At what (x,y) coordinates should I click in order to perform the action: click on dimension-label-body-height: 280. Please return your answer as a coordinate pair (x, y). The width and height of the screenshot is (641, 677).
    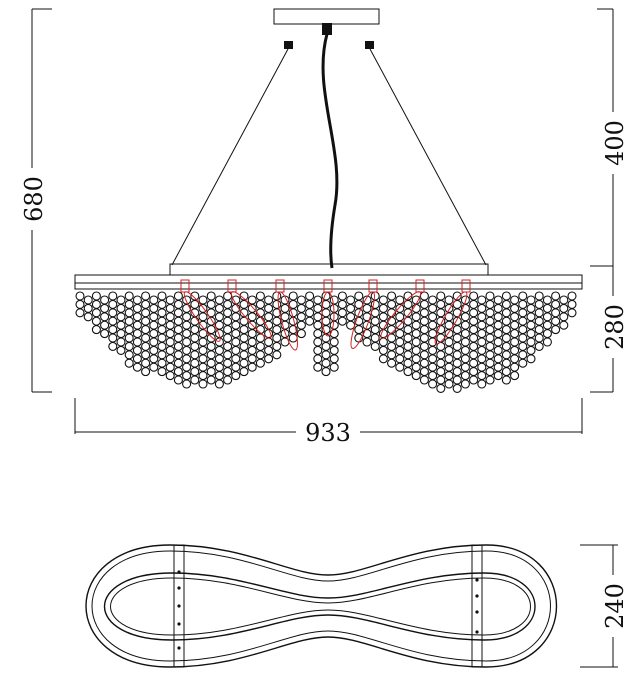
    Looking at the image, I should click on (615, 327).